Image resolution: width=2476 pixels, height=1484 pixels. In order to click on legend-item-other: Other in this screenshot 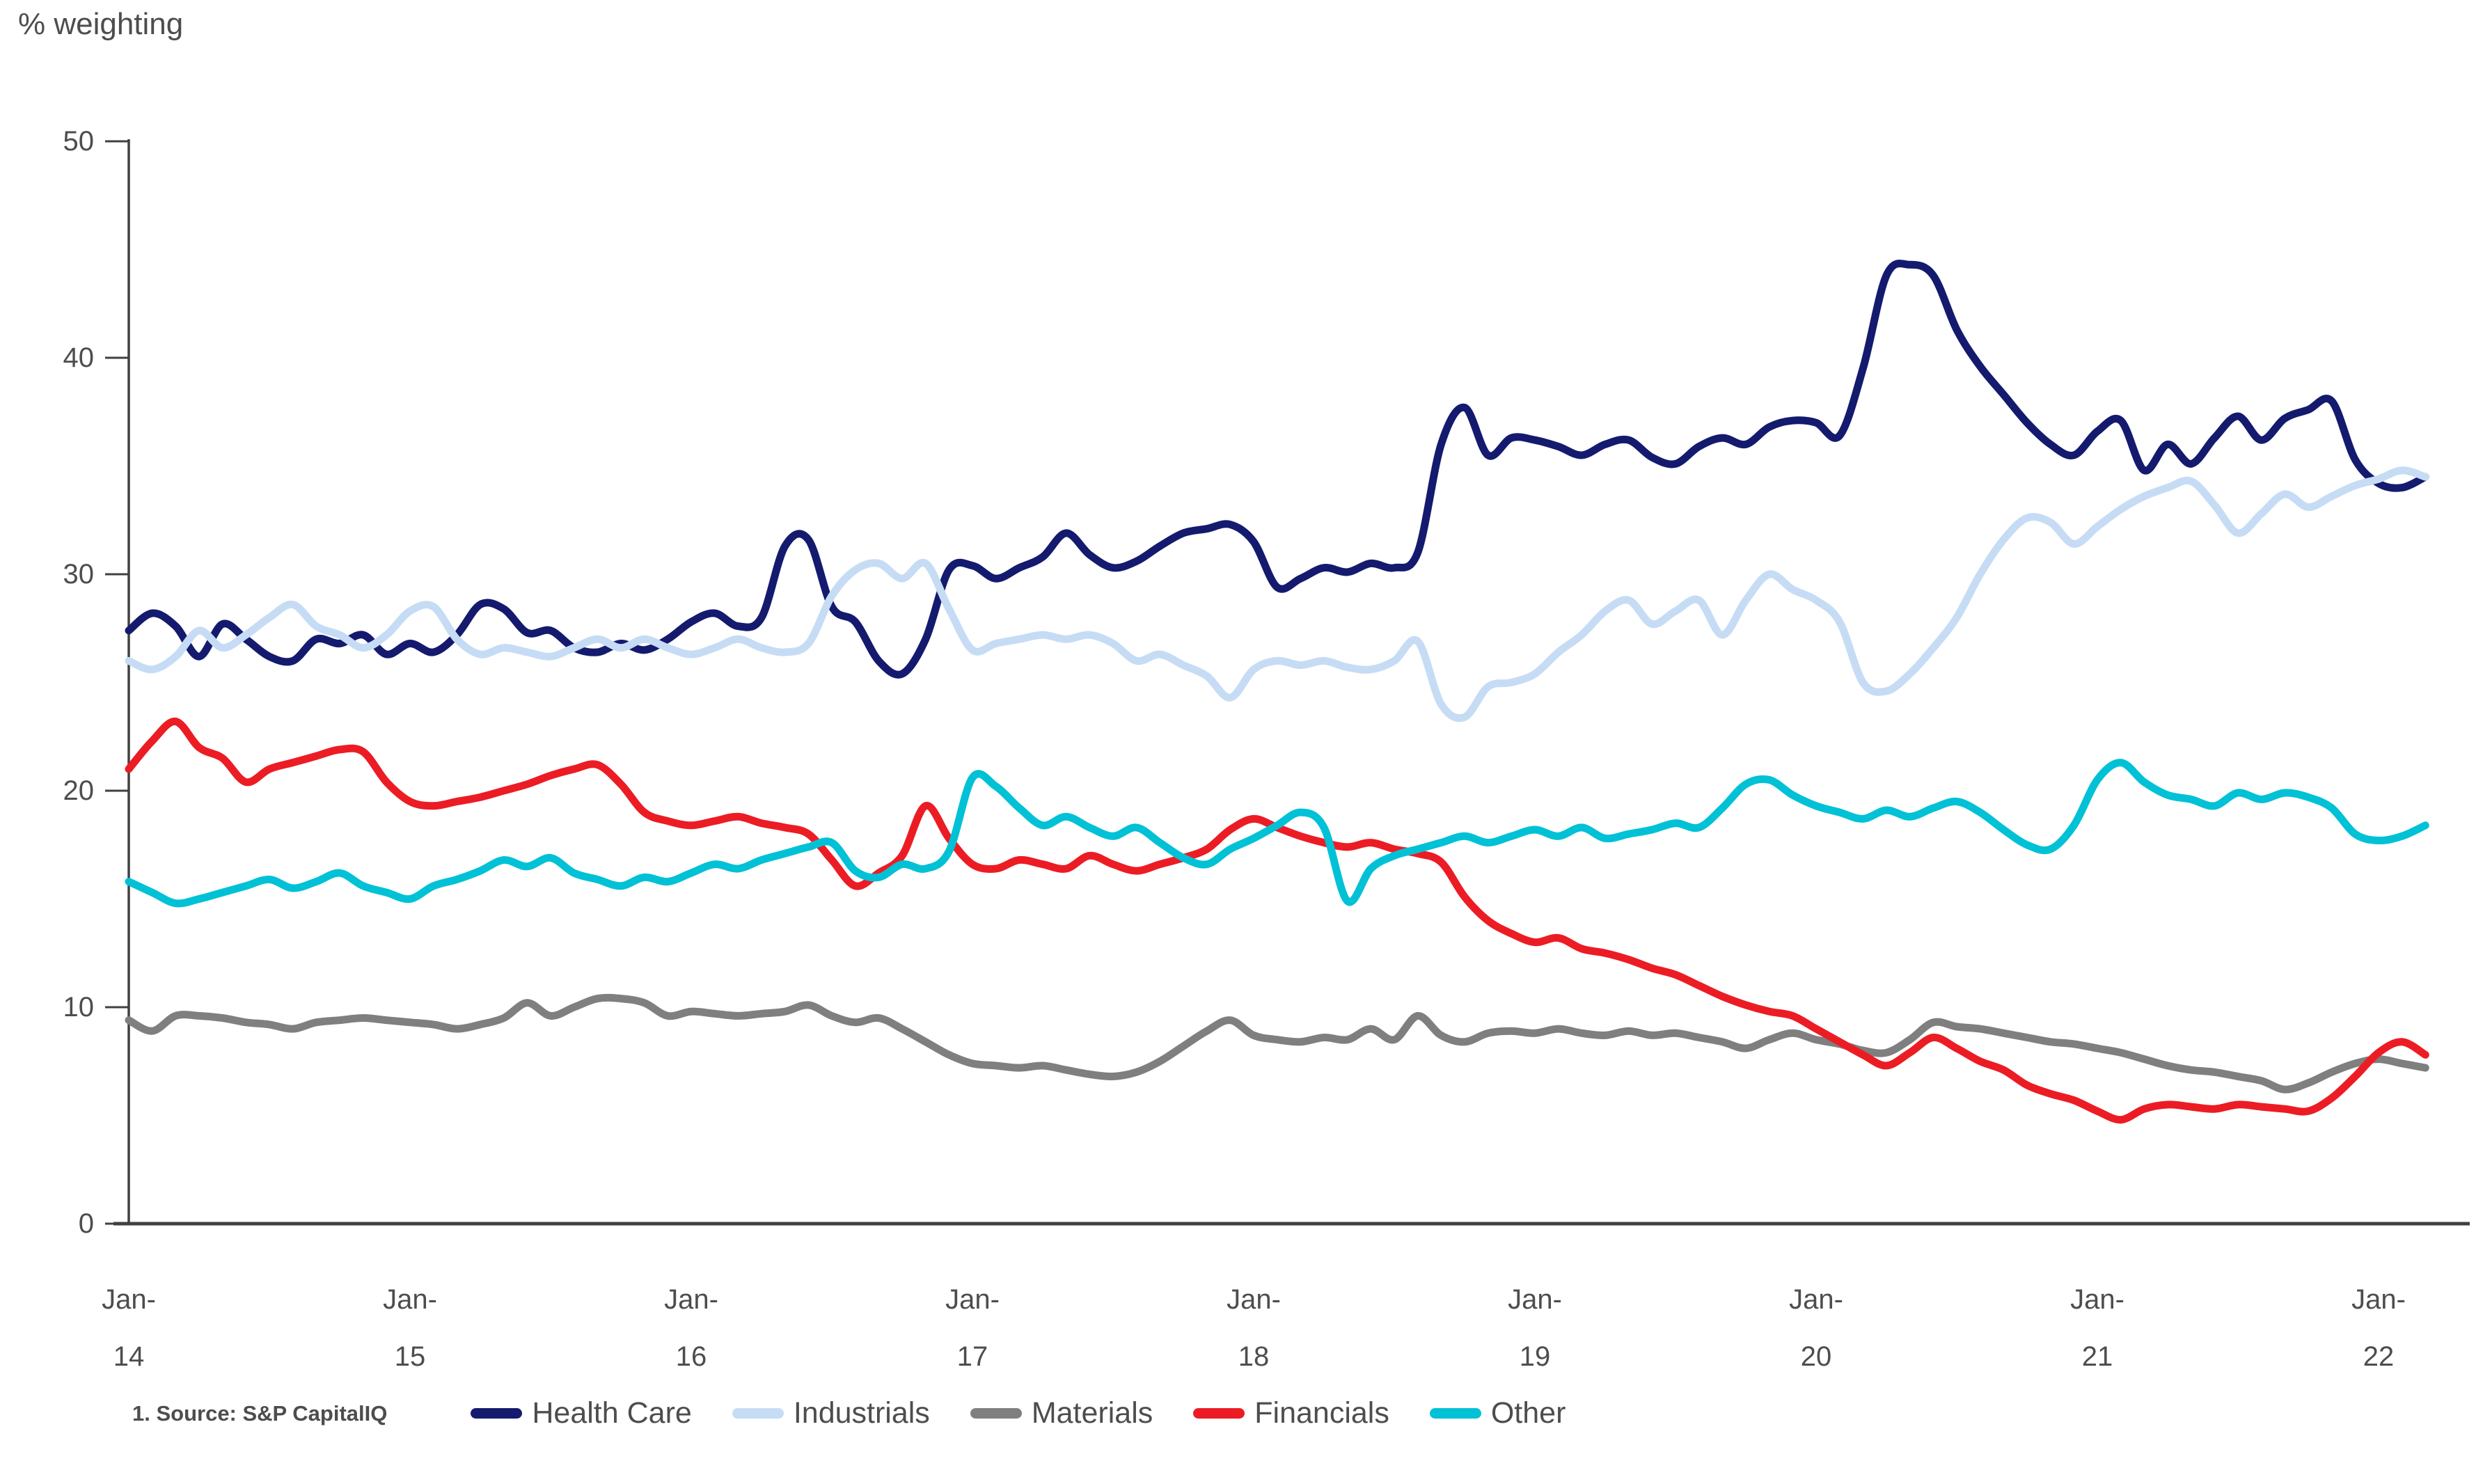, I will do `click(1497, 1413)`.